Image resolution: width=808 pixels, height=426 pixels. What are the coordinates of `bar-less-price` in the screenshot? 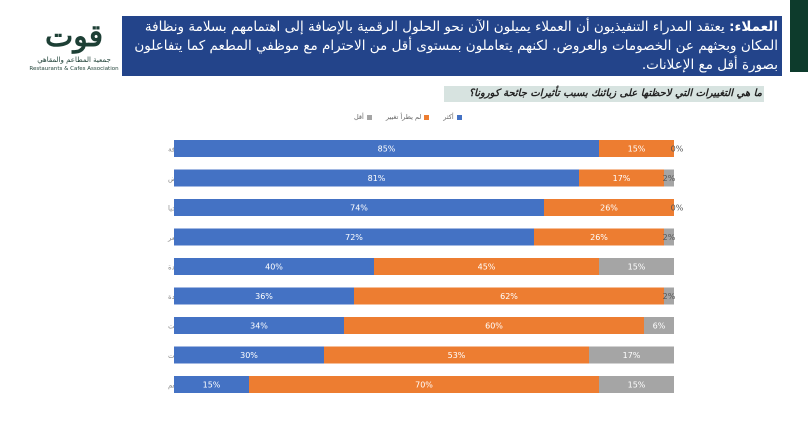 It's located at (669, 237).